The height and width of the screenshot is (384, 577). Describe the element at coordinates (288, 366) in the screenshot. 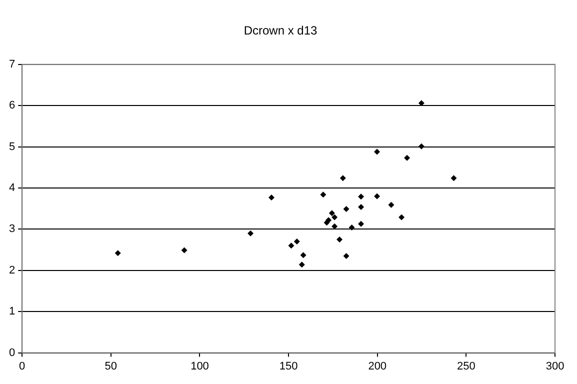

I see `x-tick-label: 150` at that location.